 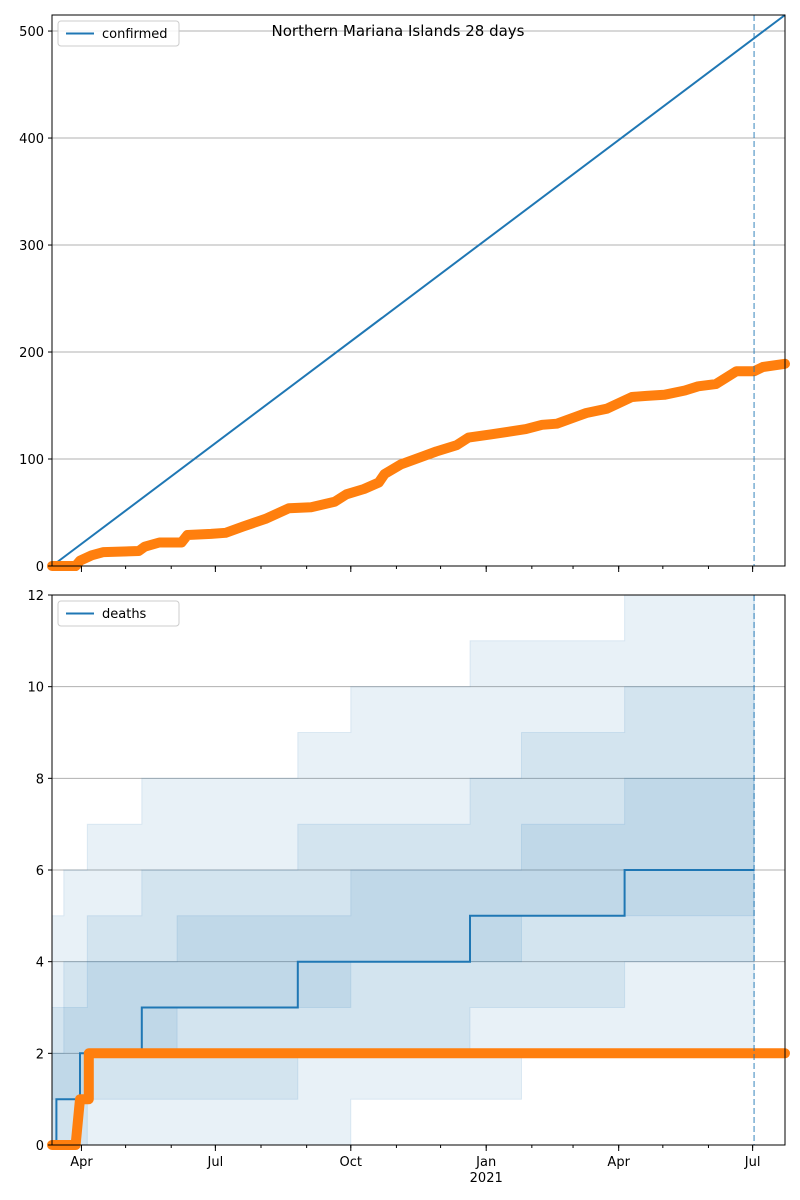 I want to click on x-year-label: 2021, so click(x=486, y=1178).